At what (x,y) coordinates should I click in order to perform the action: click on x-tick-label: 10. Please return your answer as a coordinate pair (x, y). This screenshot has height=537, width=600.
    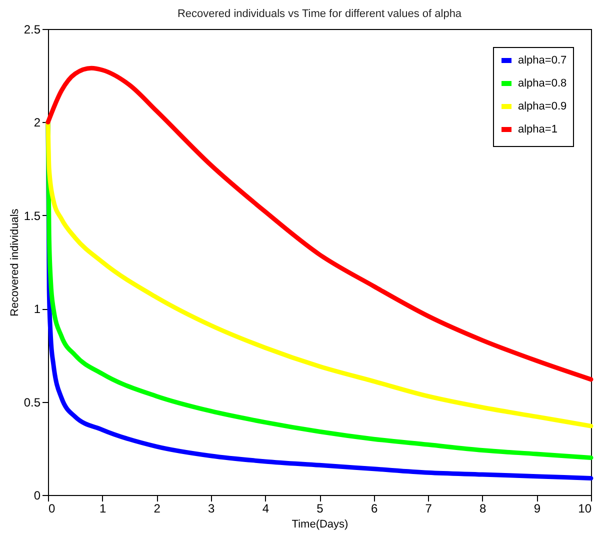
    Looking at the image, I should click on (585, 509).